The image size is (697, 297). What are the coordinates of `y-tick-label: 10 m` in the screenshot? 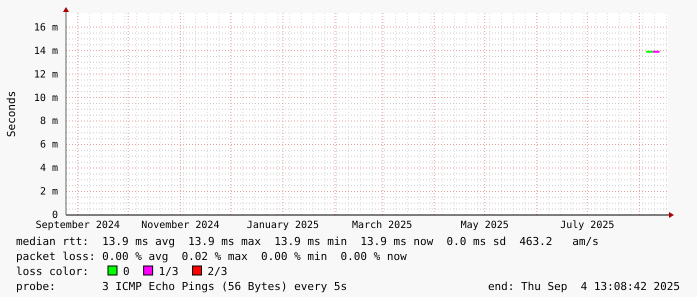 It's located at (46, 98).